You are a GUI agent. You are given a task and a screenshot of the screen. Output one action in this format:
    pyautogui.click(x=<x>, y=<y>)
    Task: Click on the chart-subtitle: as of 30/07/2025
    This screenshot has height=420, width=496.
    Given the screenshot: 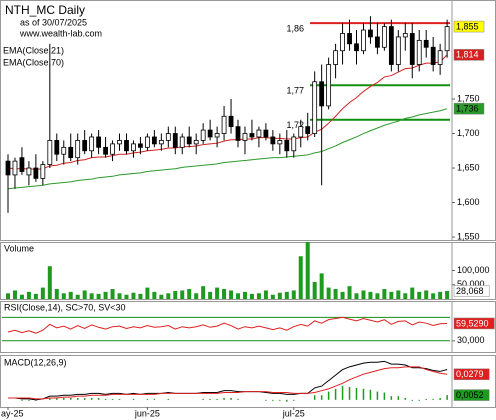 What is the action you would take?
    pyautogui.click(x=53, y=22)
    